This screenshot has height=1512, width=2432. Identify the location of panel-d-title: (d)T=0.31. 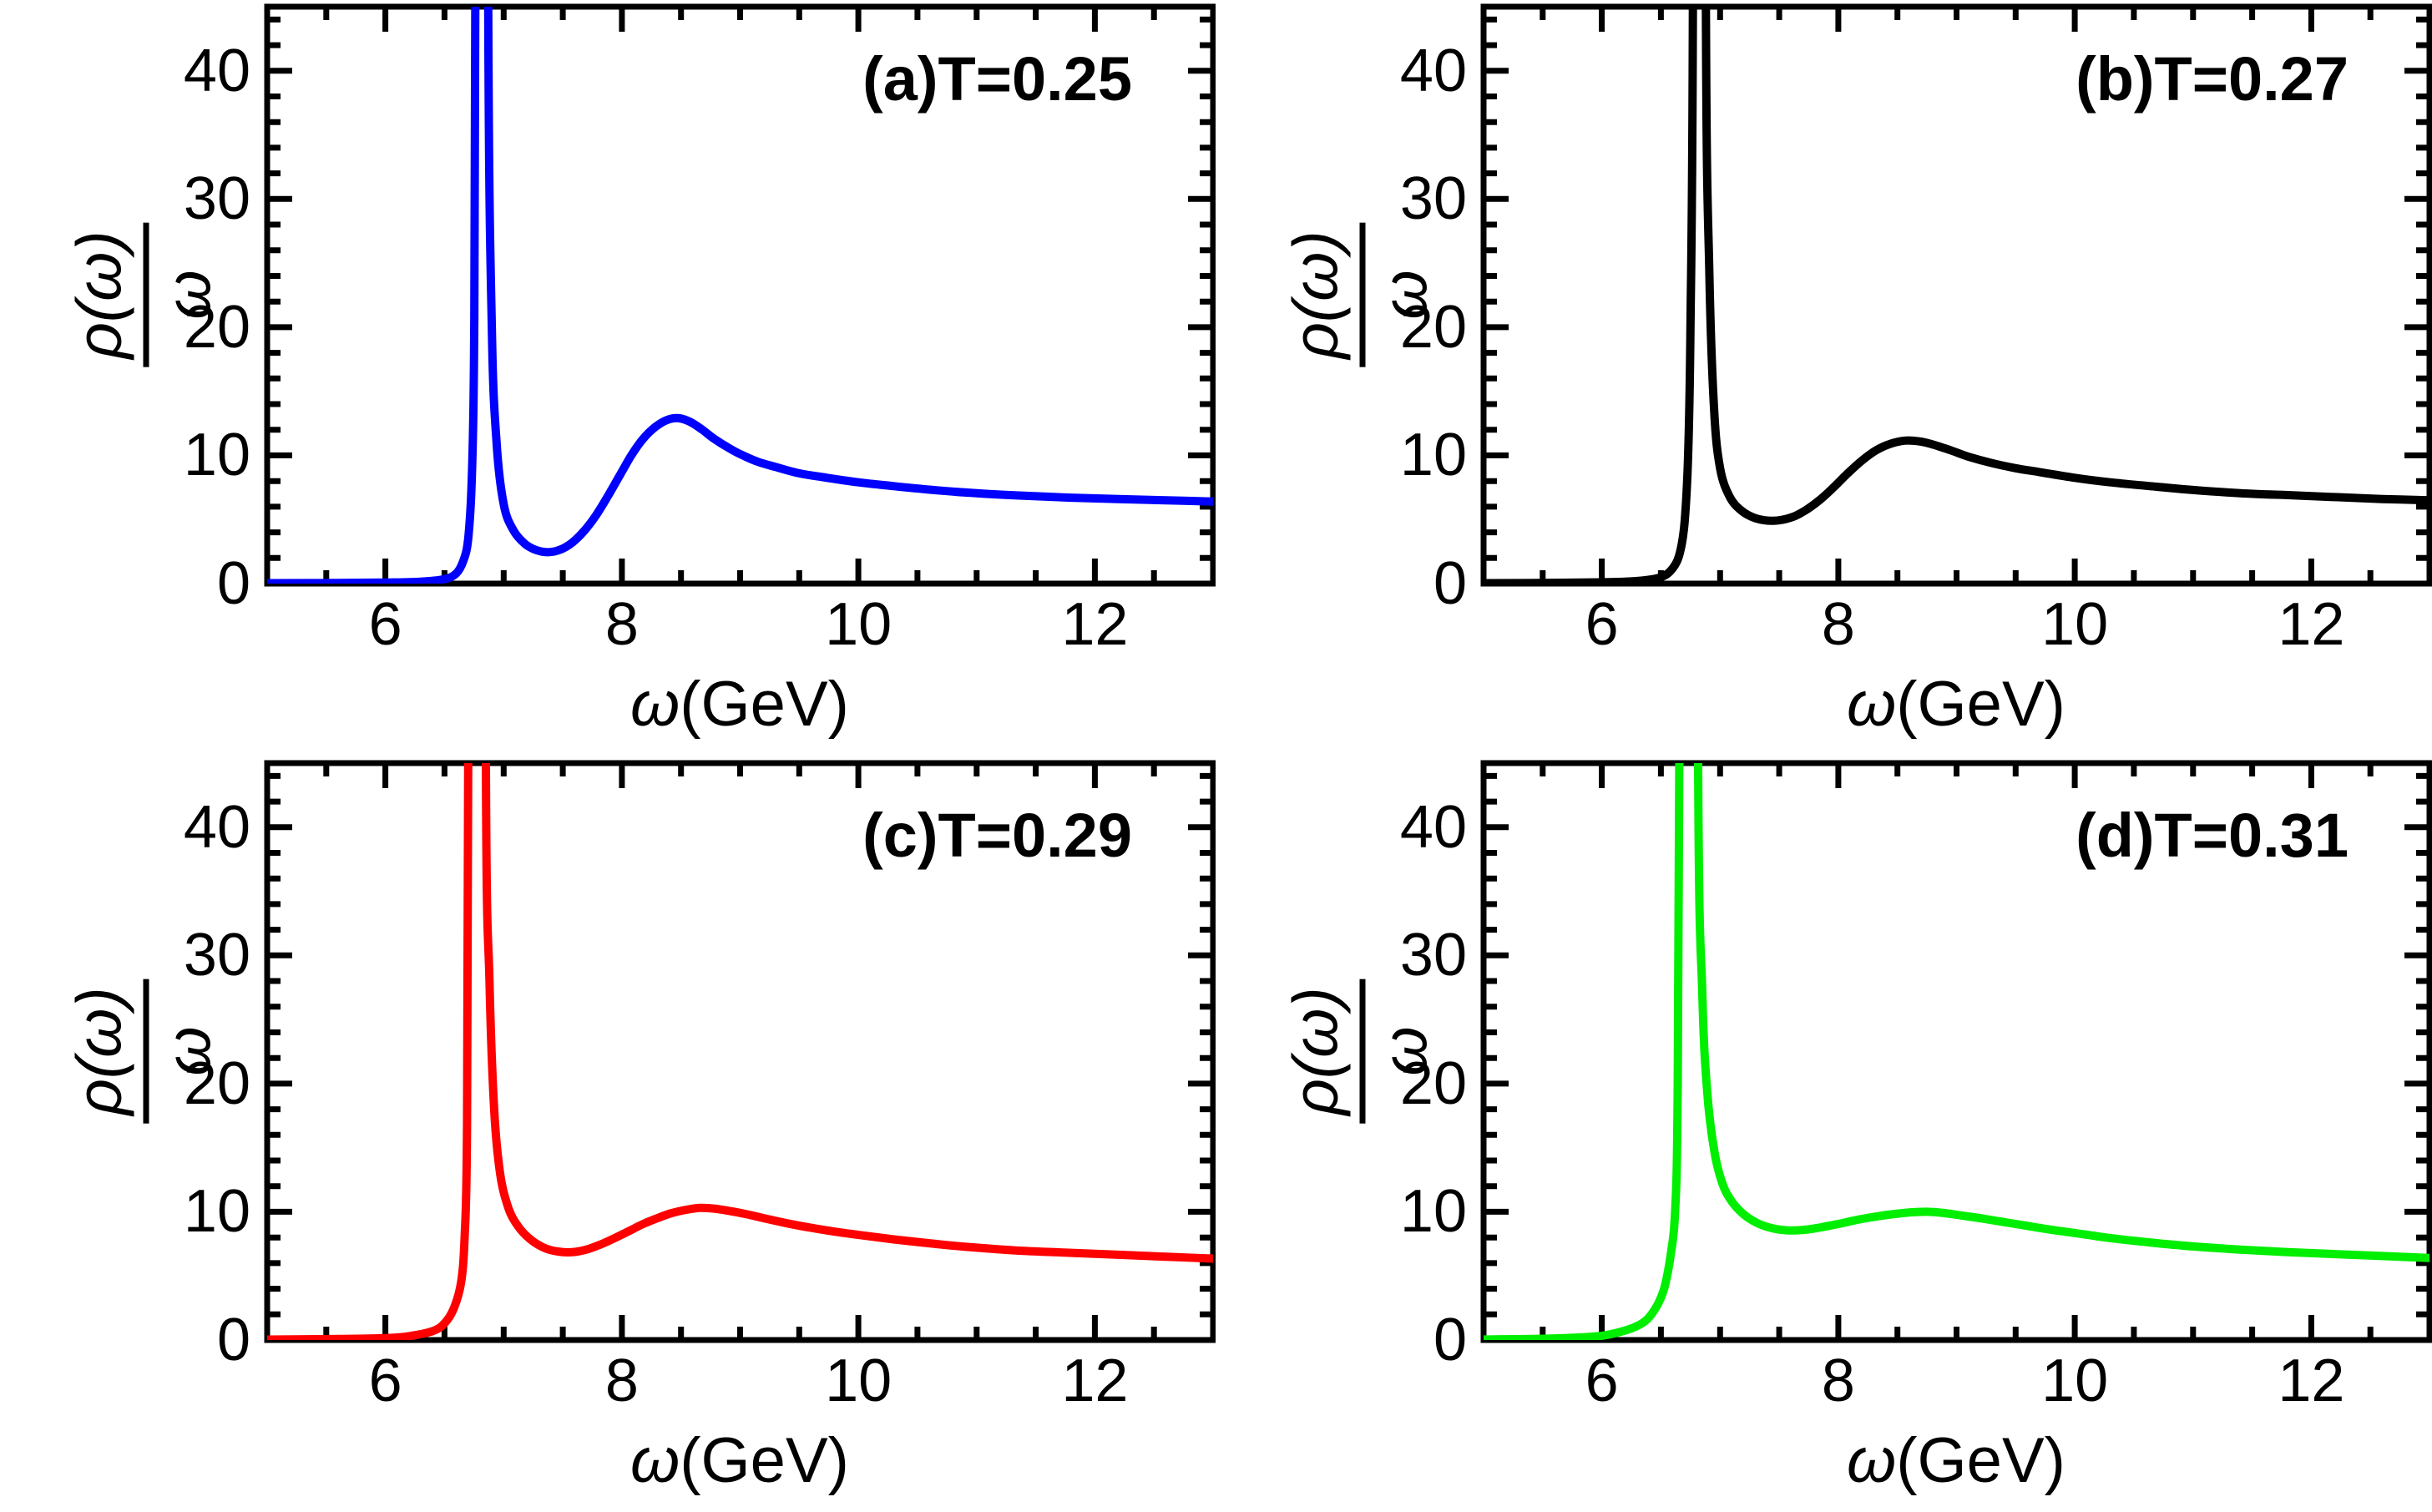
(2212, 836).